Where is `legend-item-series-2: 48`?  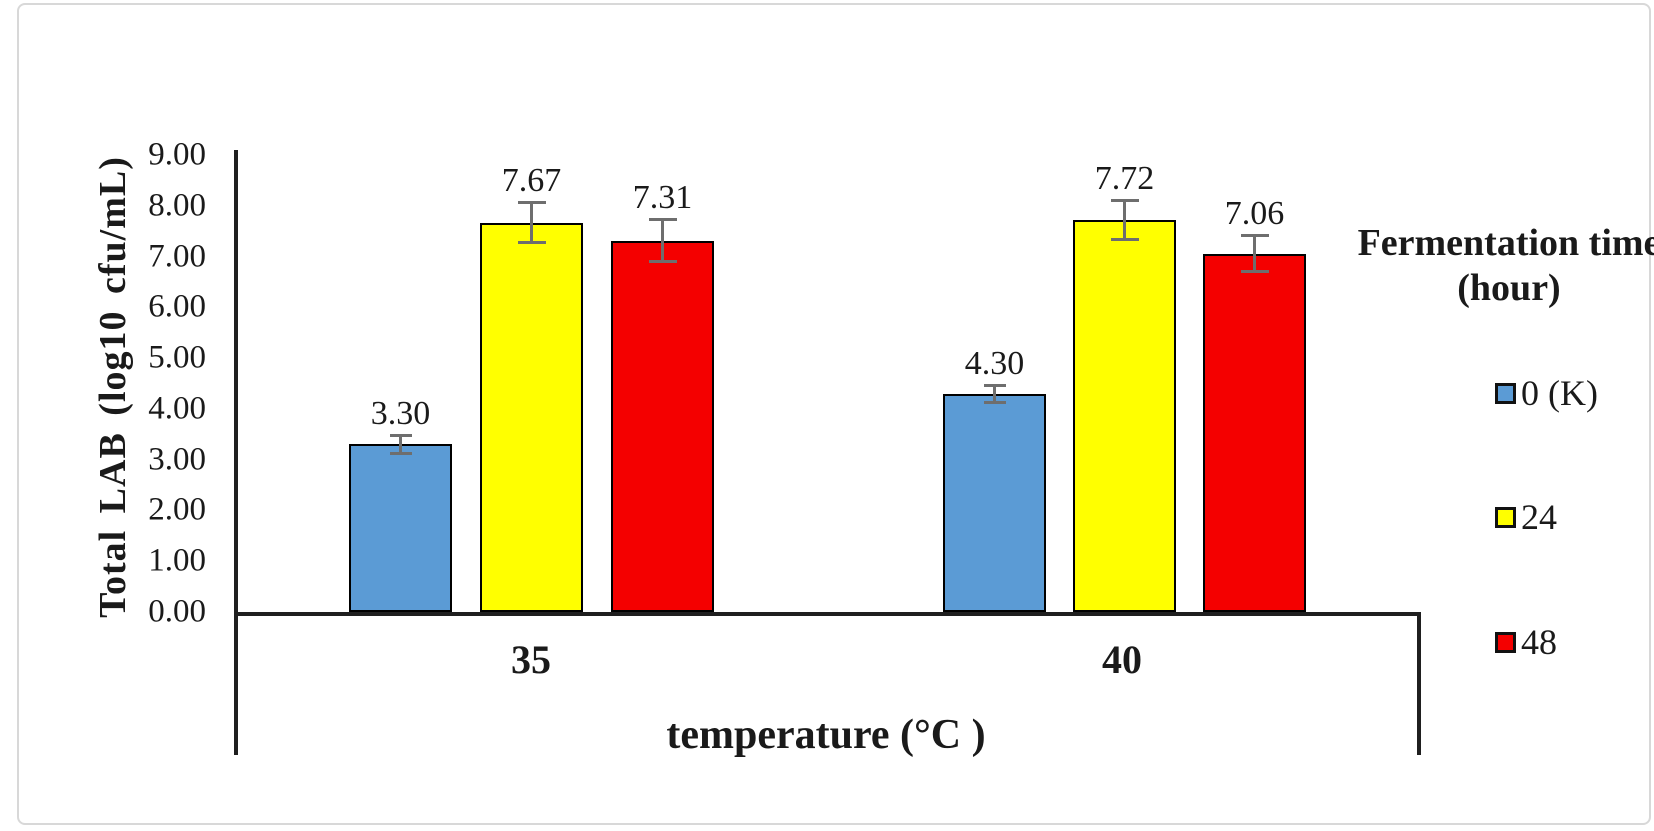 legend-item-series-2: 48 is located at coordinates (1526, 642).